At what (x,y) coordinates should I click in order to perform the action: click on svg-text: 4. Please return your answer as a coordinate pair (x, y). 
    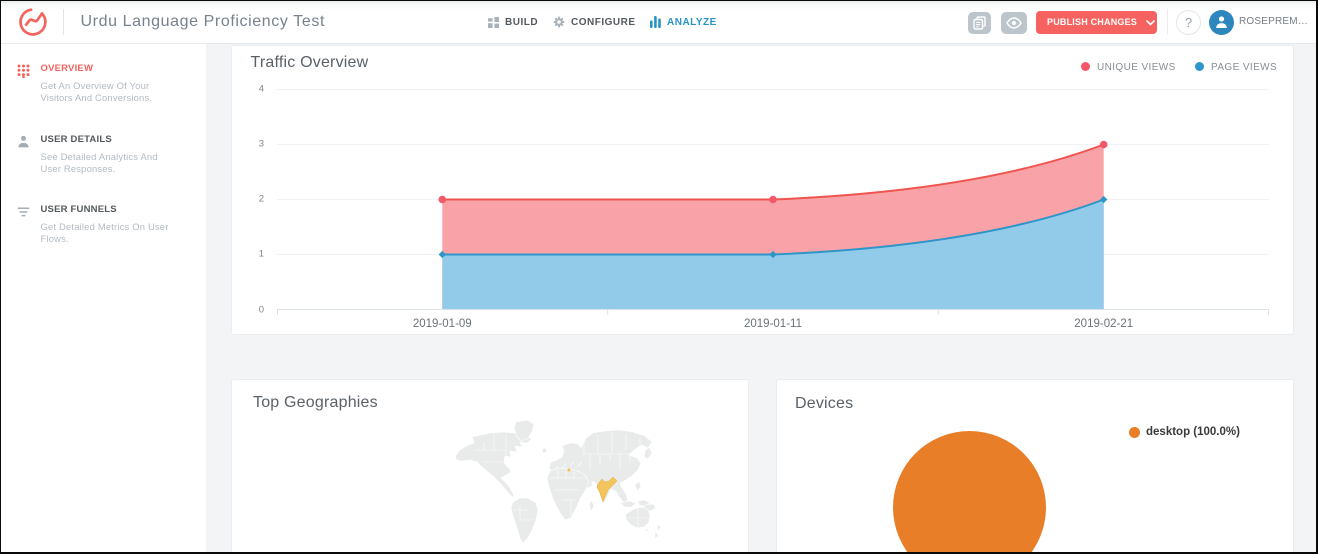
    Looking at the image, I should click on (261, 89).